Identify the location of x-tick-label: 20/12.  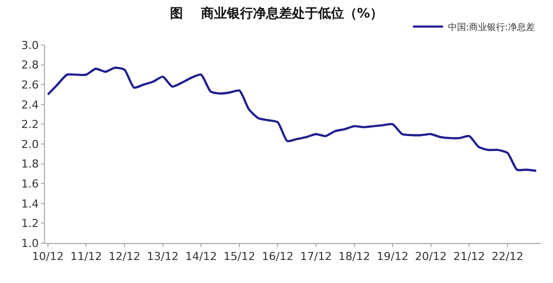
(431, 257).